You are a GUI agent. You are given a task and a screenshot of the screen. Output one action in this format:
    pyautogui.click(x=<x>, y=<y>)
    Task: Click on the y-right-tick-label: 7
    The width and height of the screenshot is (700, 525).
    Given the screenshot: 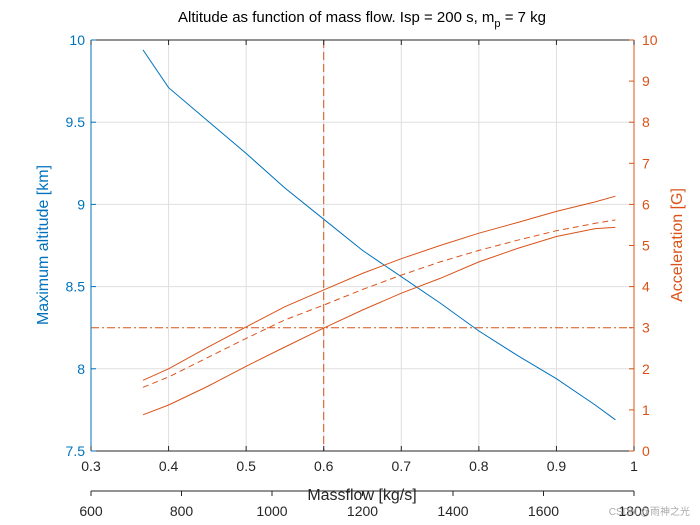 What is the action you would take?
    pyautogui.click(x=646, y=163)
    